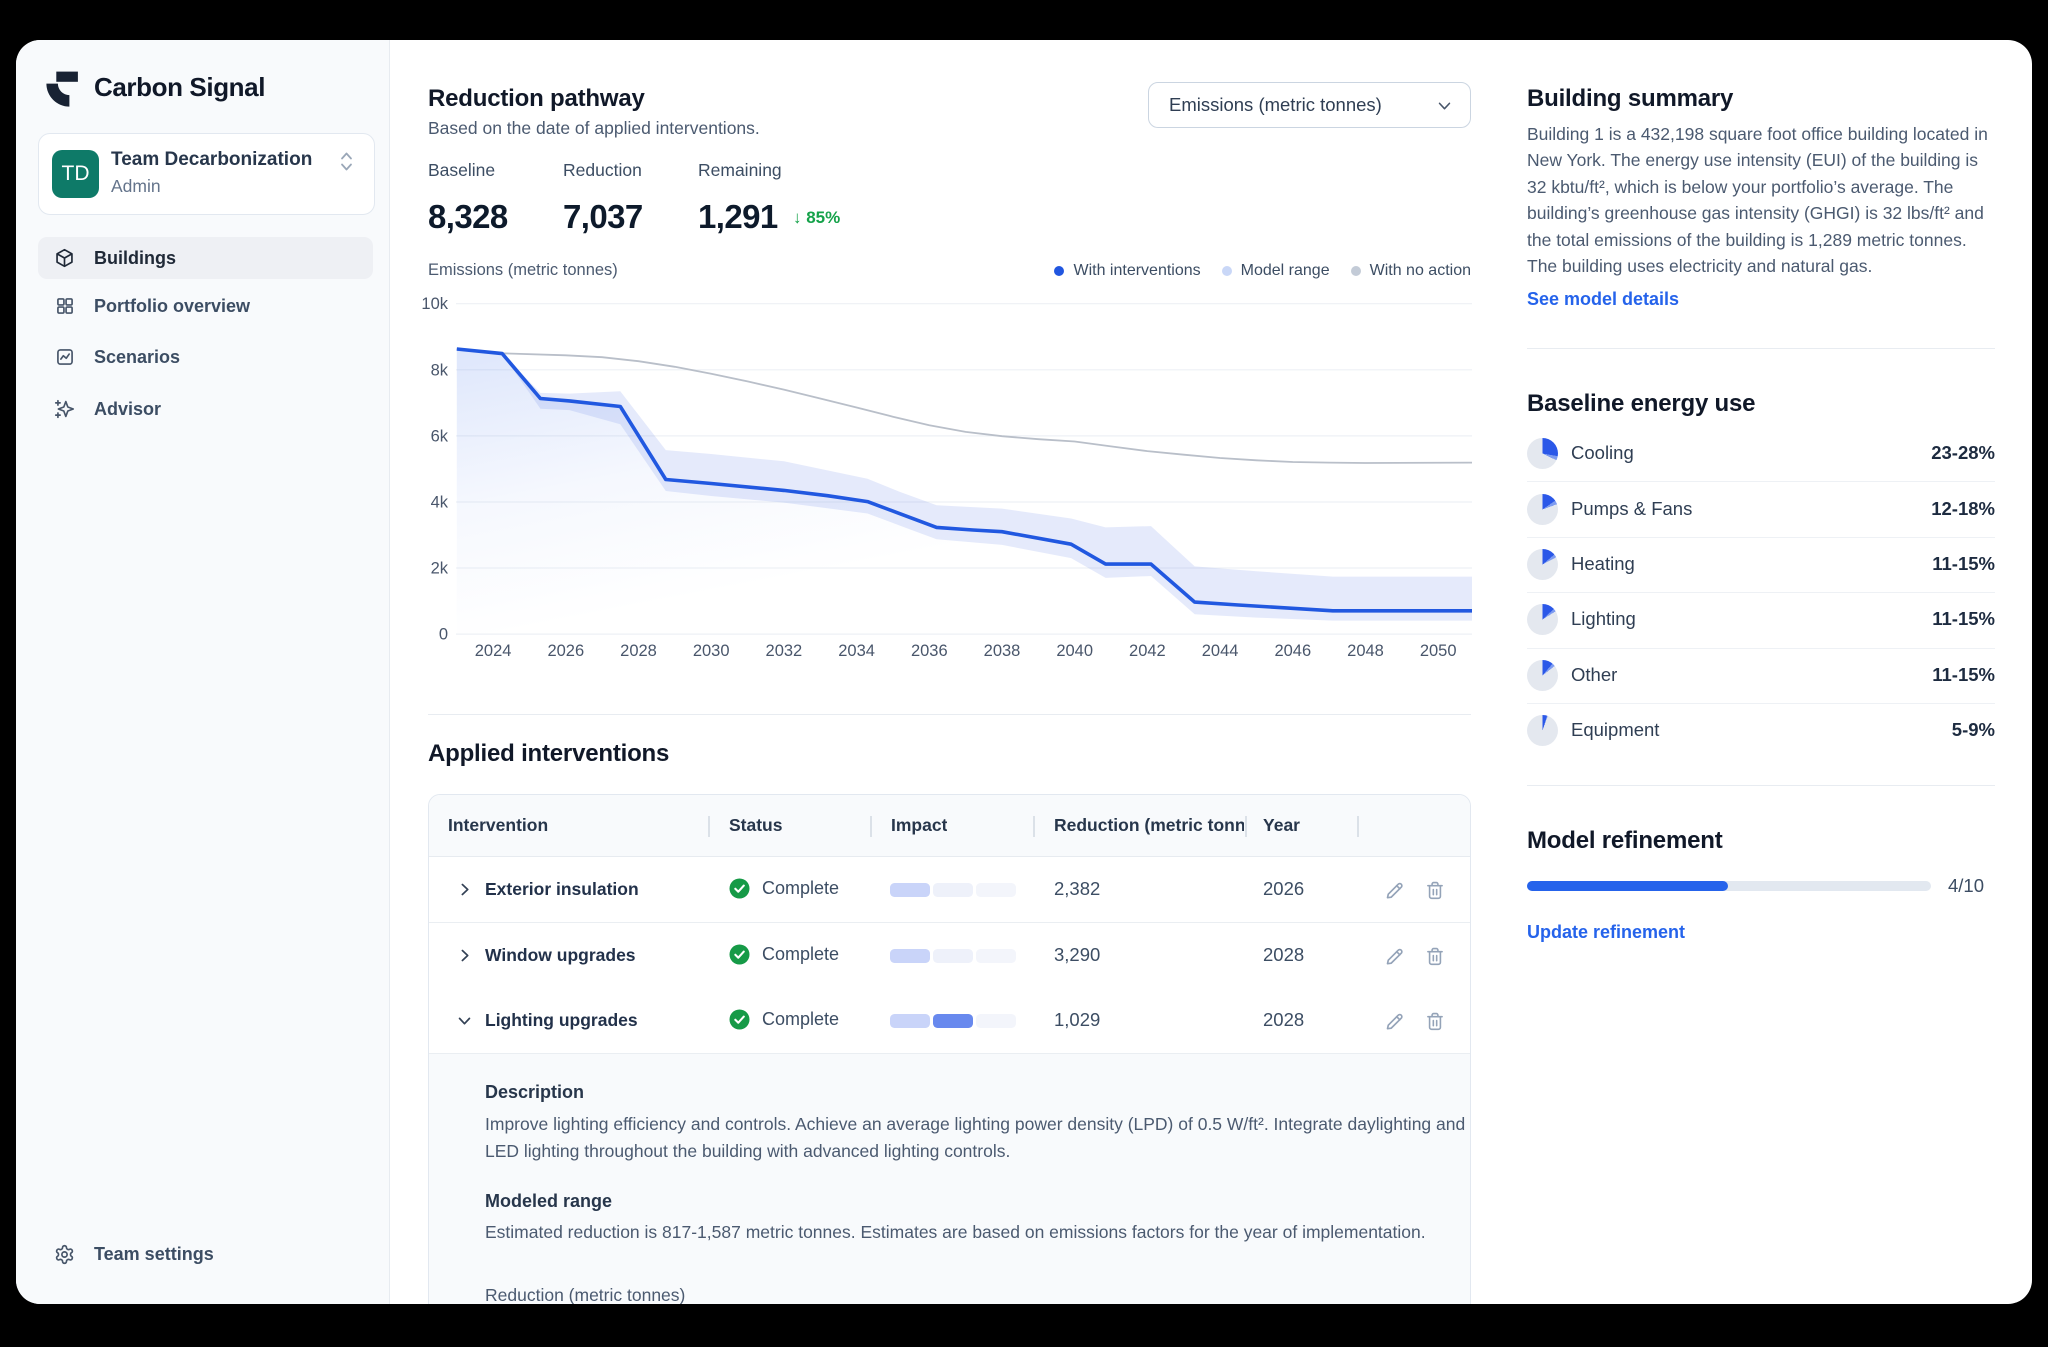 The width and height of the screenshot is (2048, 1347). I want to click on svg-text: 6k, so click(440, 436).